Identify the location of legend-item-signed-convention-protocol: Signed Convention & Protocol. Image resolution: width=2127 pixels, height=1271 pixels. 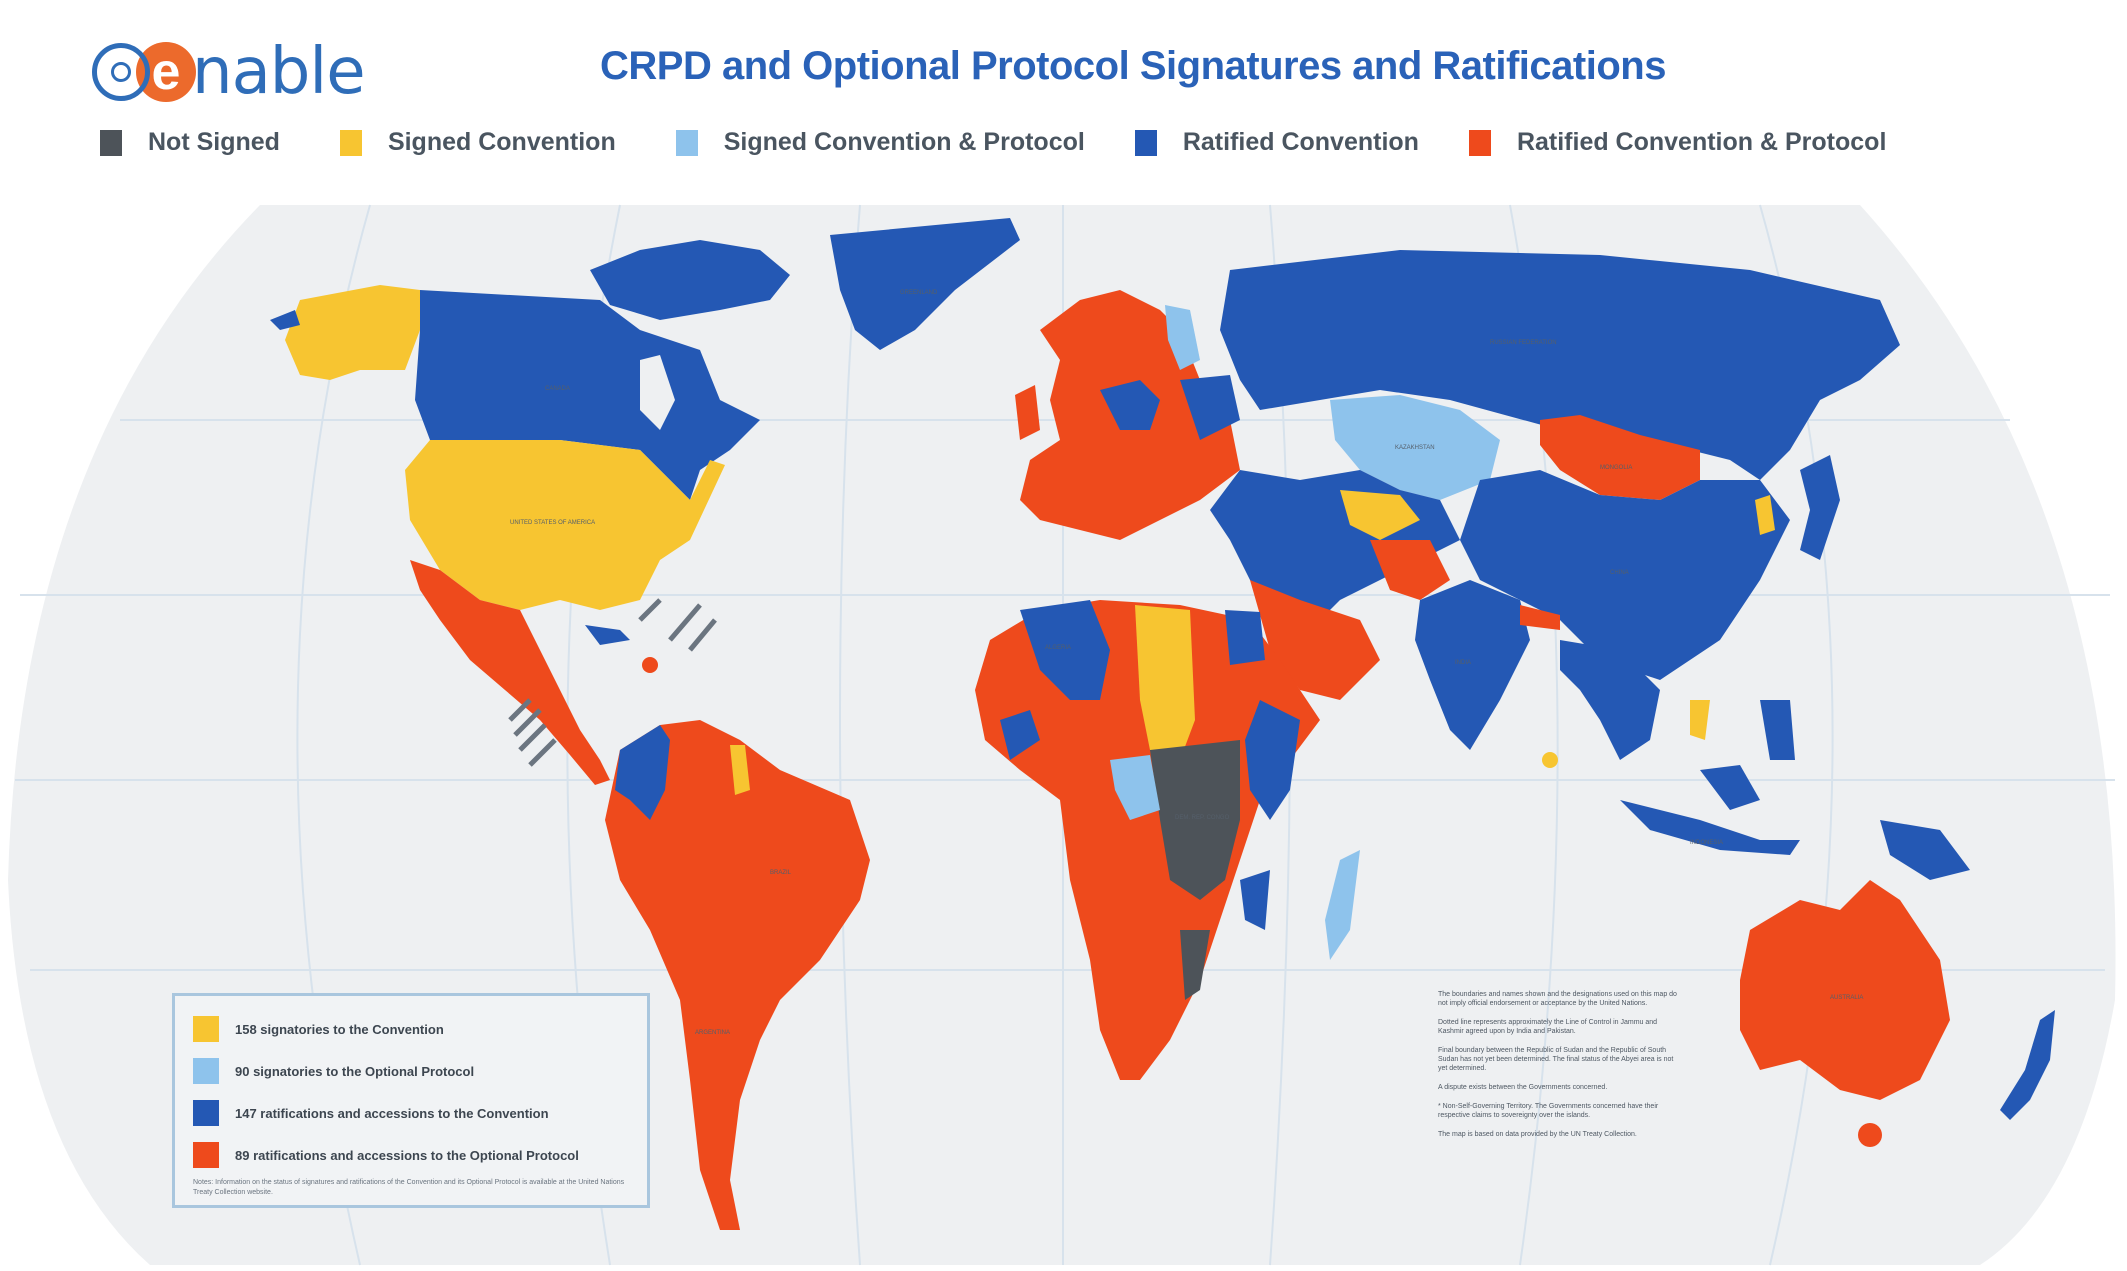
(880, 142).